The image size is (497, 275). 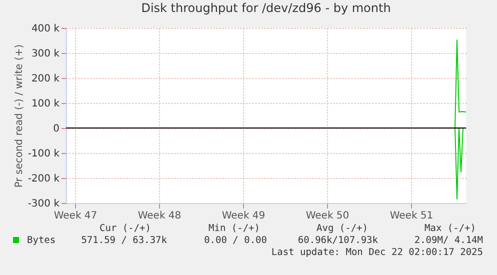 What do you see at coordinates (338, 240) in the screenshot?
I see `text: 60.96k/107.93k` at bounding box center [338, 240].